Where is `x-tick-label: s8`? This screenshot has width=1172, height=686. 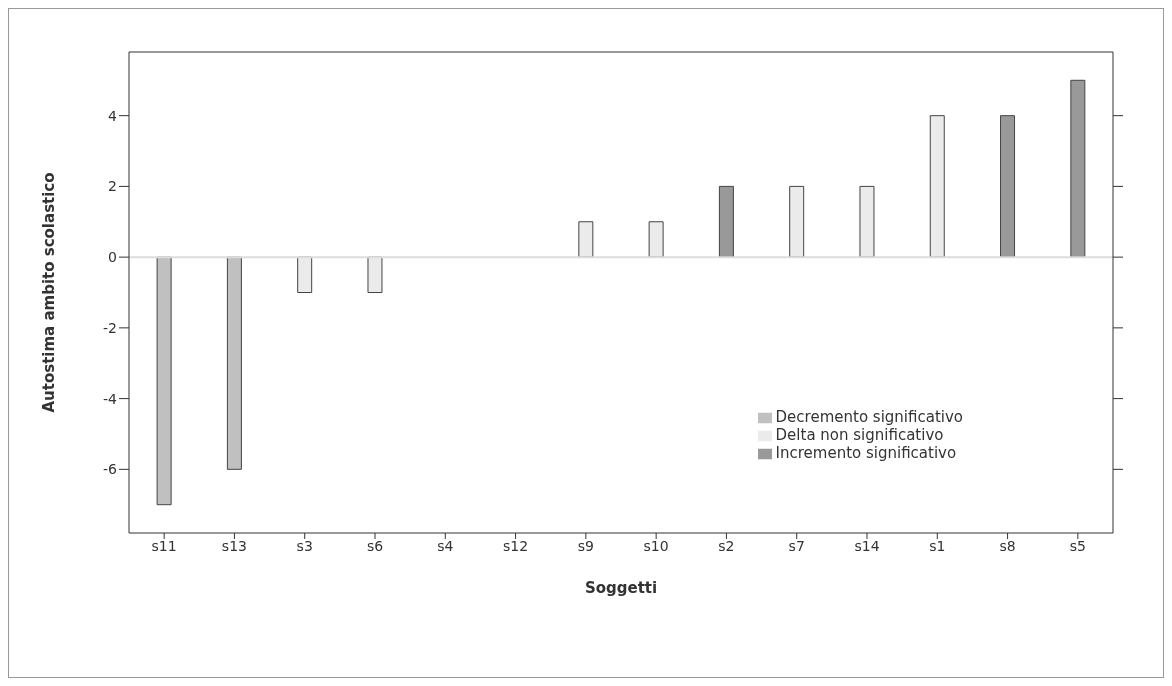
x-tick-label: s8 is located at coordinates (1007, 545).